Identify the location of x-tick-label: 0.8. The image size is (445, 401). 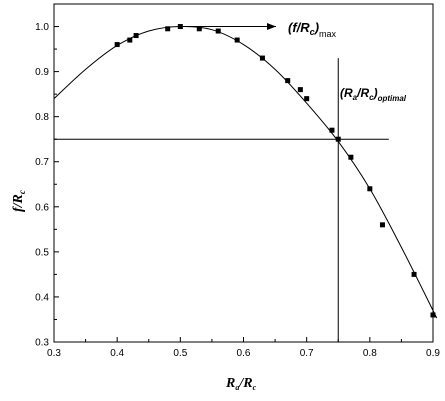
(370, 353).